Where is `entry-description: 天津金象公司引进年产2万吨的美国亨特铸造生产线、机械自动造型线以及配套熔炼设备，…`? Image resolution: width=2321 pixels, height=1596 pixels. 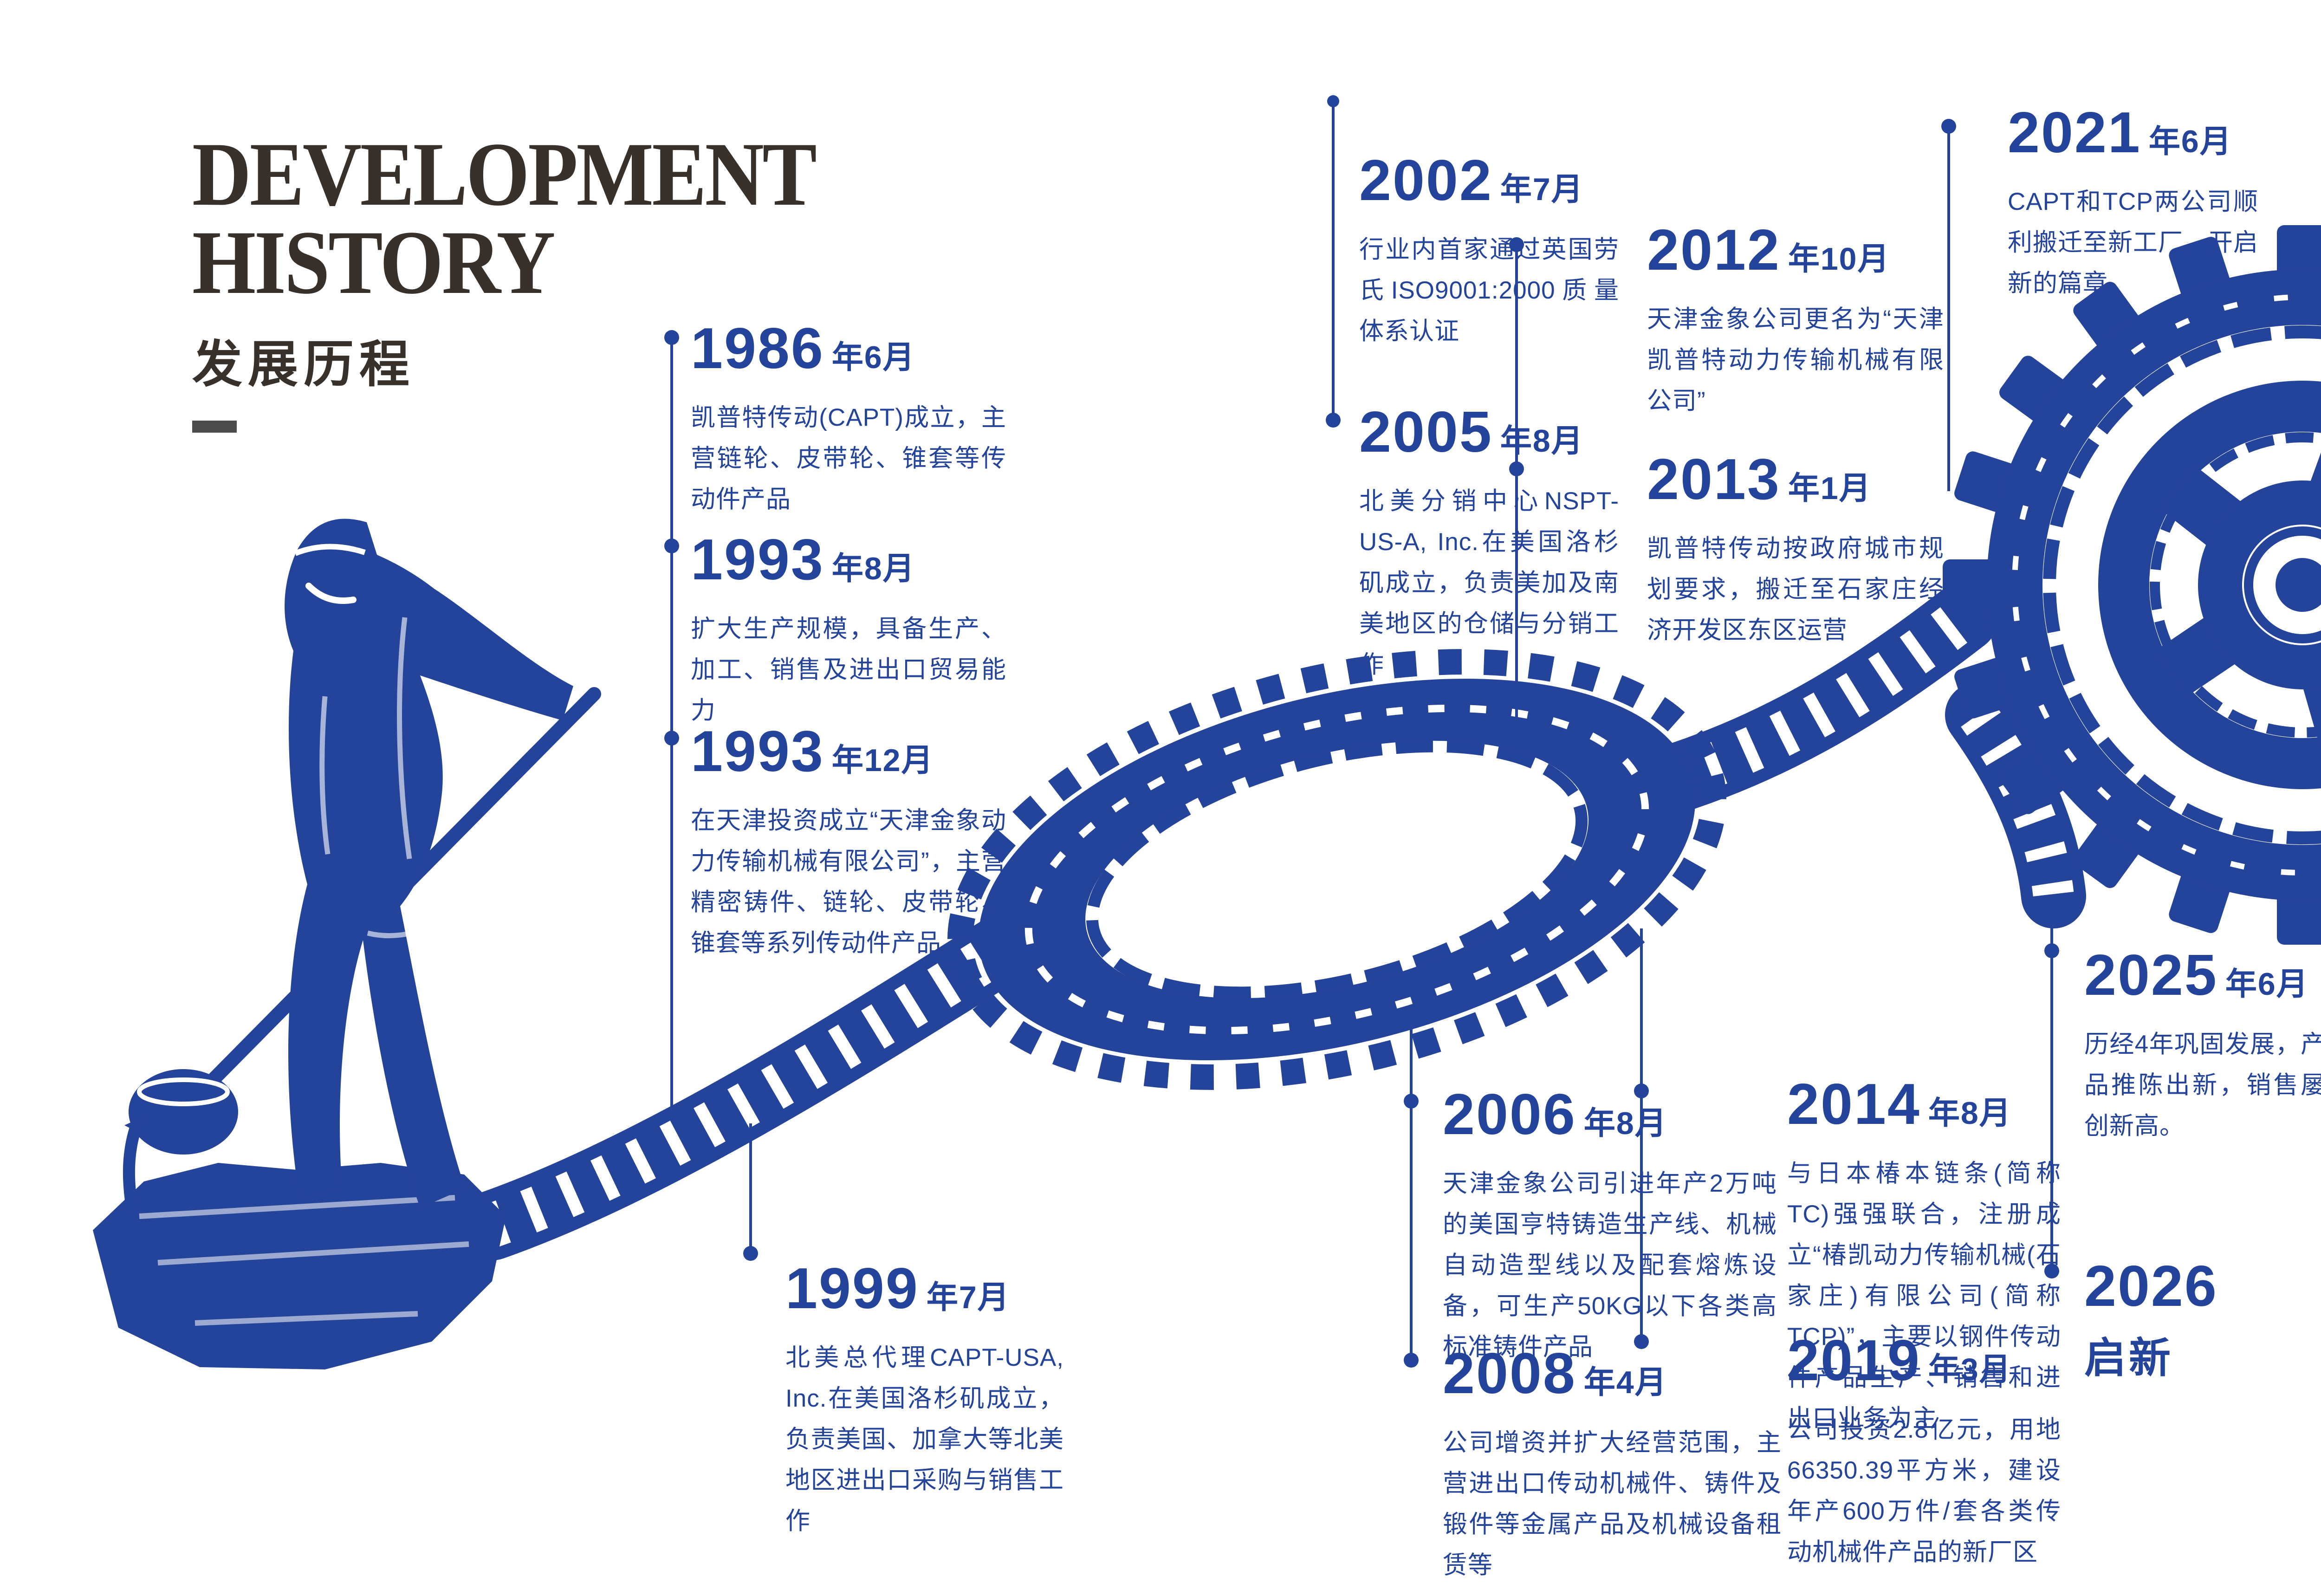
entry-description: 天津金象公司引进年产2万吨的美国亨特铸造生产线、机械自动造型线以及配套熔炼设备，… is located at coordinates (1610, 1265).